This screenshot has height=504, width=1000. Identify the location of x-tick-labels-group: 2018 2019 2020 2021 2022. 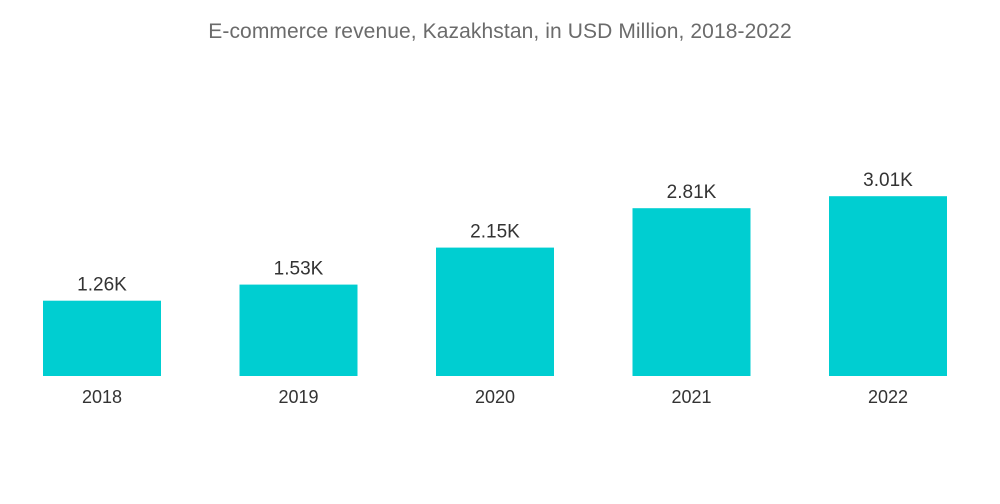
(495, 397).